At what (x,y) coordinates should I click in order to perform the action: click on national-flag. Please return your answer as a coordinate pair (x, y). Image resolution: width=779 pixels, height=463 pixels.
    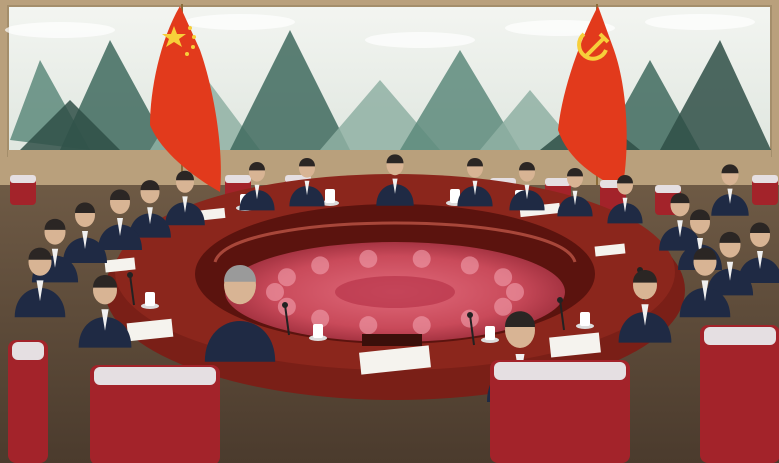
    Looking at the image, I should click on (185, 98).